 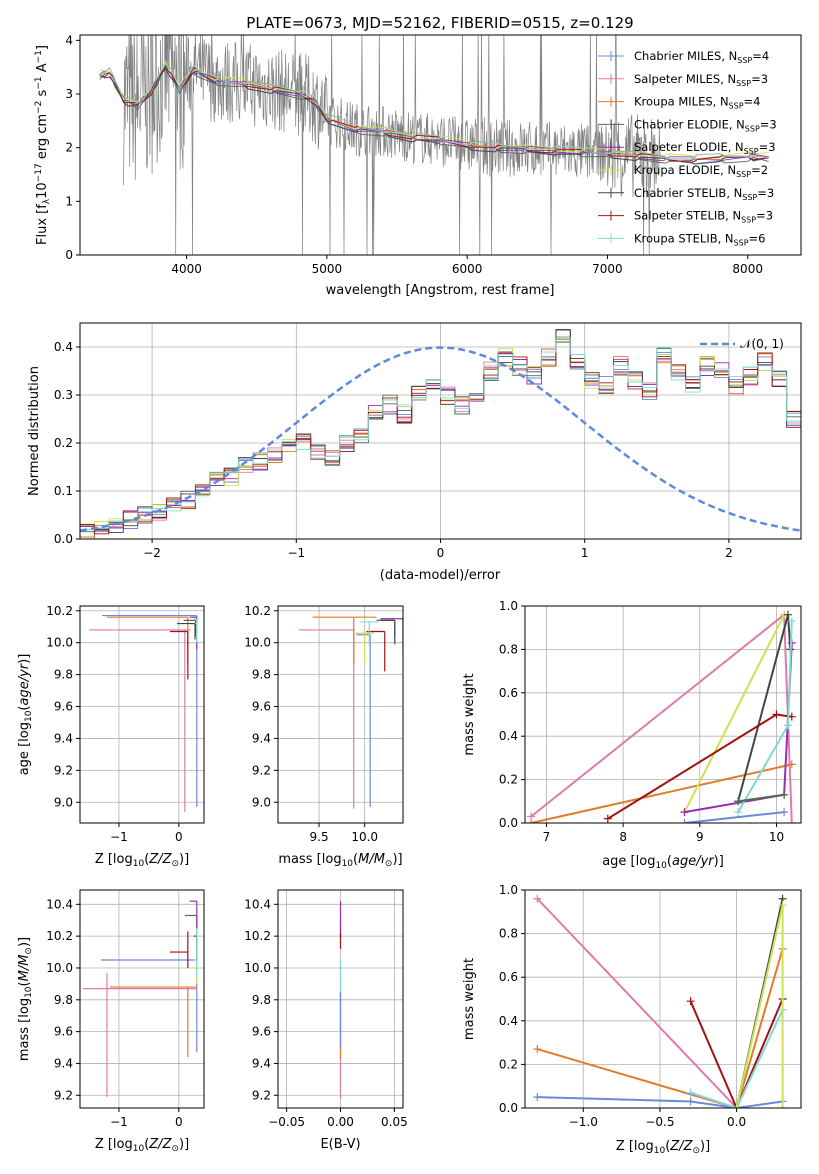 I want to click on normal-curve, so click(x=440, y=439).